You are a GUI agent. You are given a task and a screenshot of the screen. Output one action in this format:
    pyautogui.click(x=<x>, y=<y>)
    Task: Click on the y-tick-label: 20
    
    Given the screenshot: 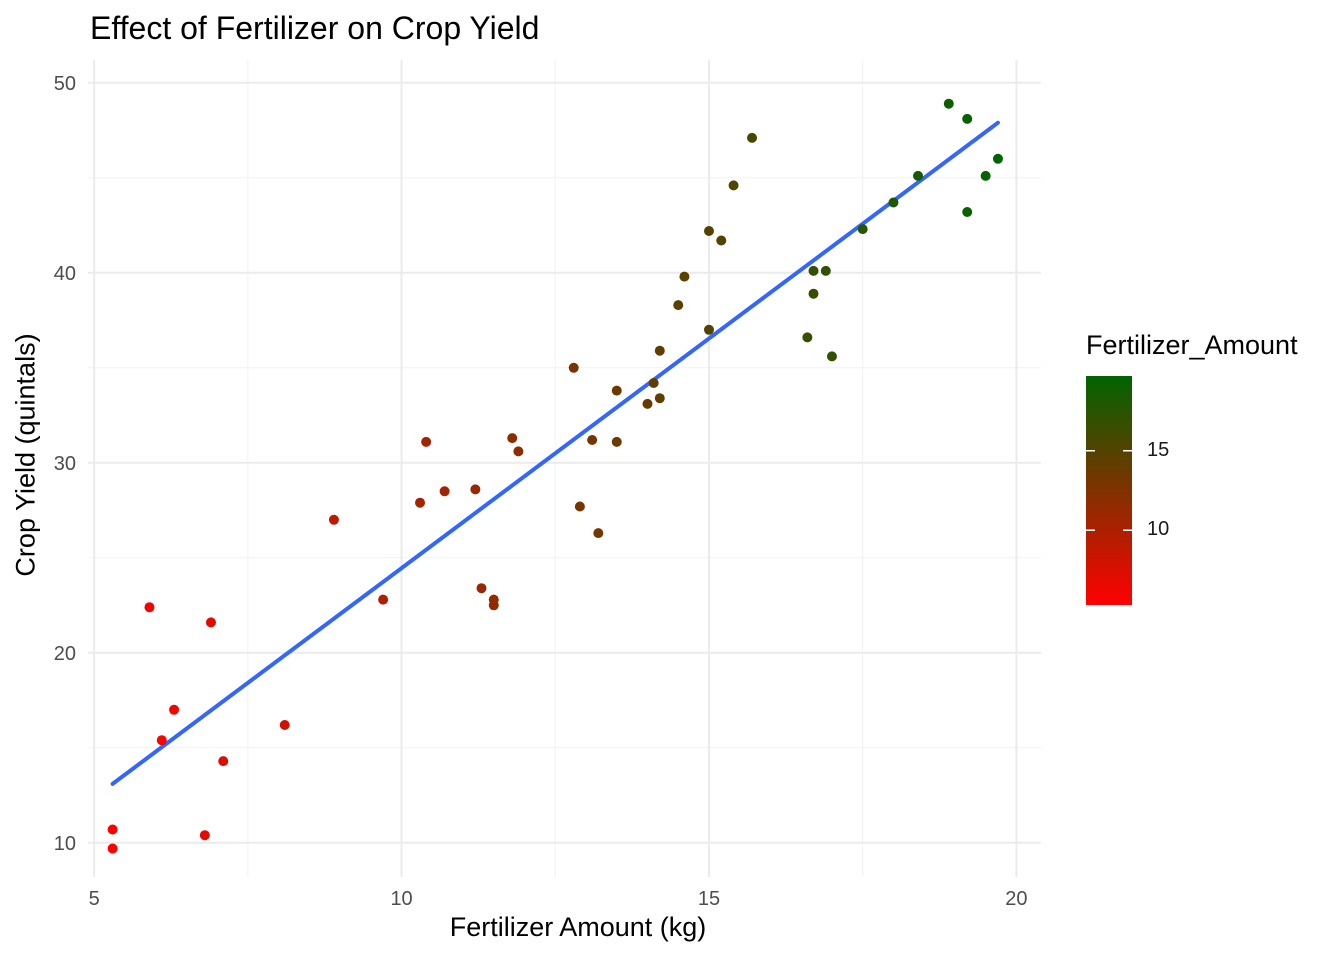 What is the action you would take?
    pyautogui.click(x=65, y=654)
    